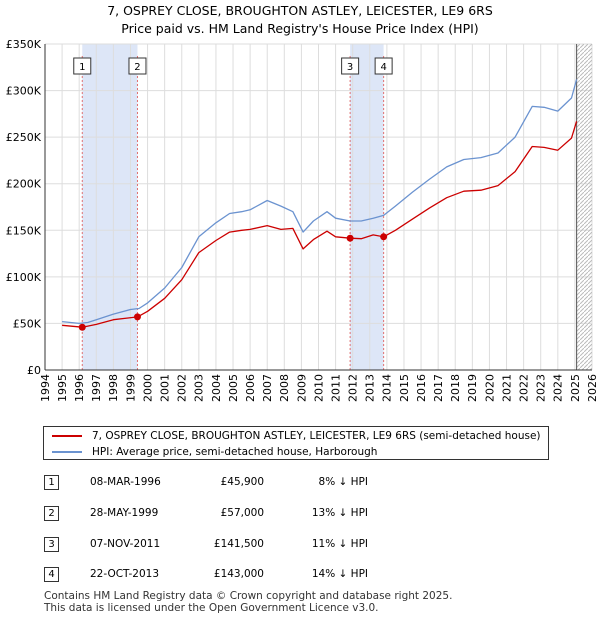  I want to click on x-tick-label: 2010, so click(318, 388).